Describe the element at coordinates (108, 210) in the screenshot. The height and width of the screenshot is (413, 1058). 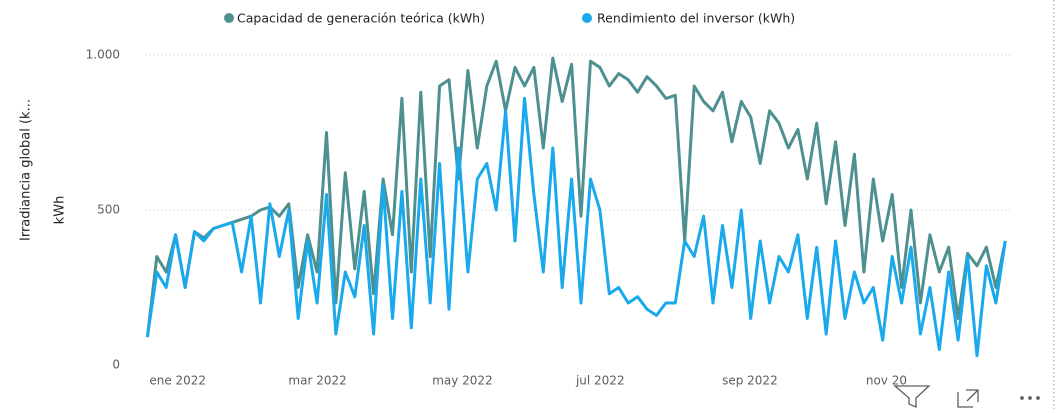
I see `y-tick-label: 500` at that location.